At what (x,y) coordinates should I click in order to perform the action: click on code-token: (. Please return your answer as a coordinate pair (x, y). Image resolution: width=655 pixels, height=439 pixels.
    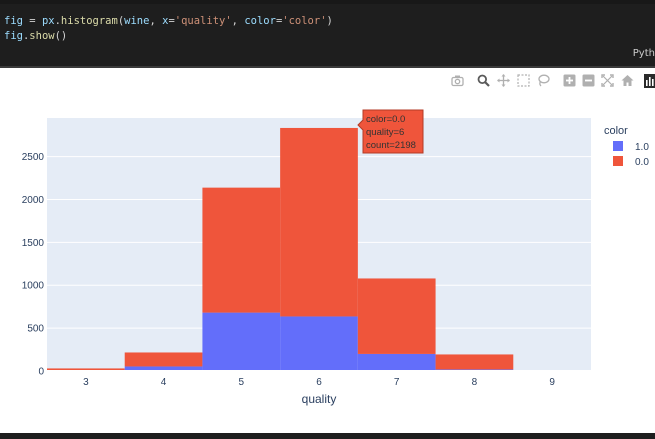
    Looking at the image, I should click on (121, 21).